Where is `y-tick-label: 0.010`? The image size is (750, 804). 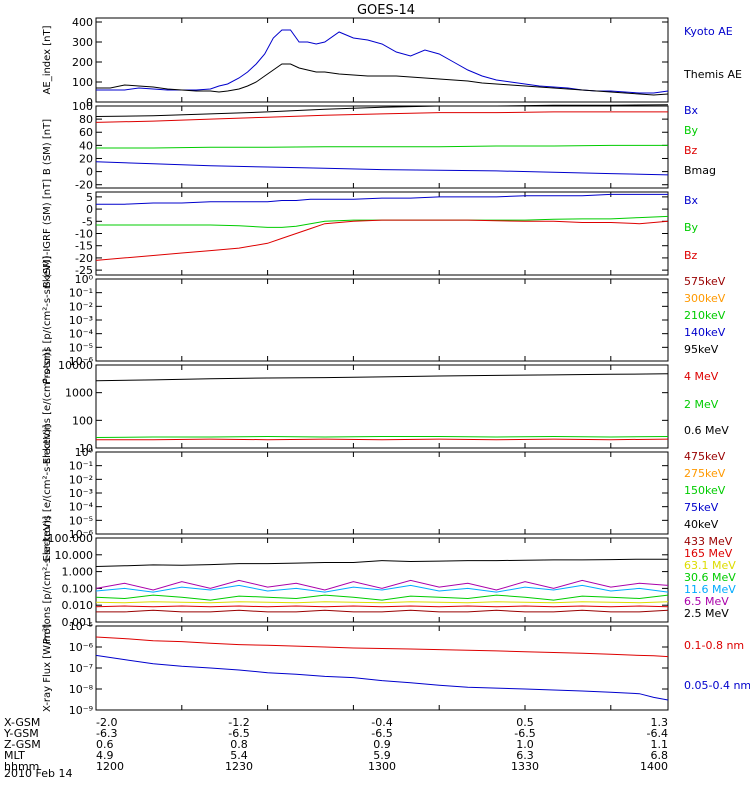
y-tick-label: 0.010 is located at coordinates (78, 605).